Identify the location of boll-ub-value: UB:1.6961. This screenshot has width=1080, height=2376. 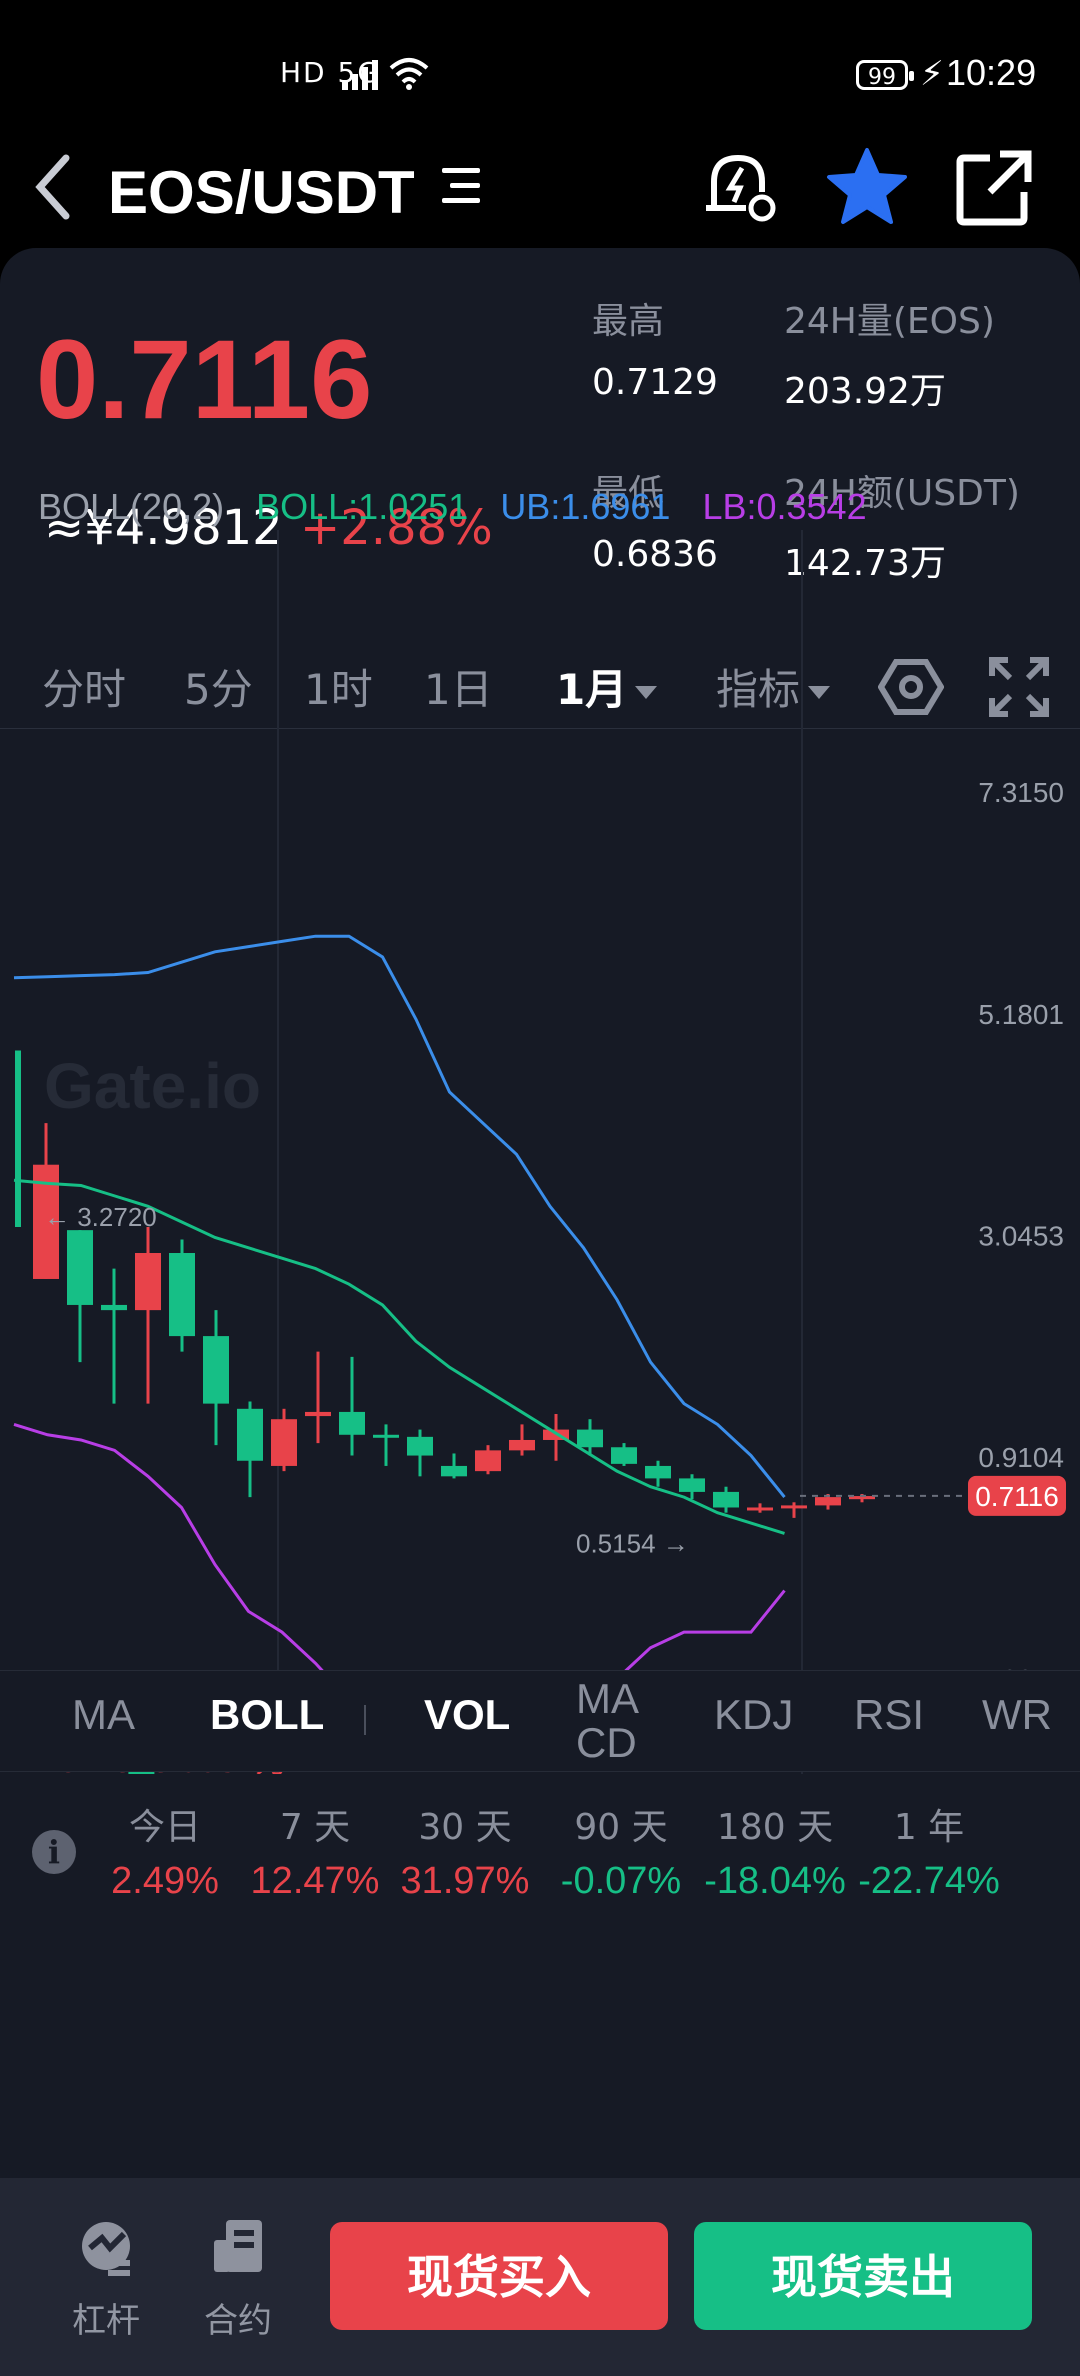
(585, 506).